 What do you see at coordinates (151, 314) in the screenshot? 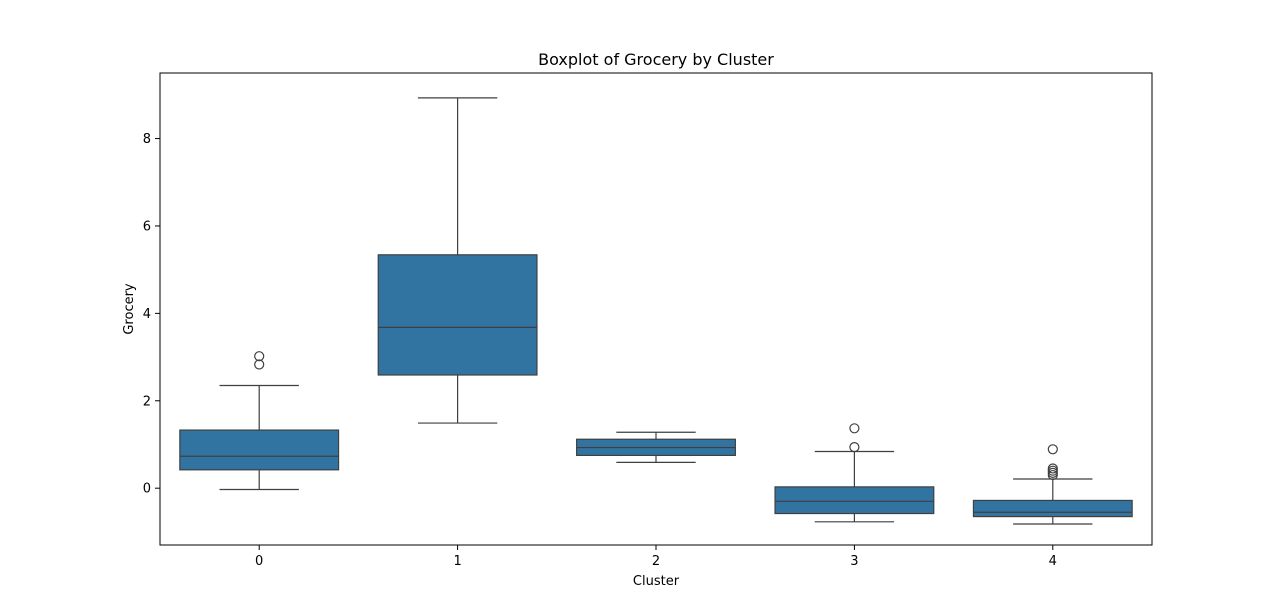
I see `y-axis: 0 2 4 6 8` at bounding box center [151, 314].